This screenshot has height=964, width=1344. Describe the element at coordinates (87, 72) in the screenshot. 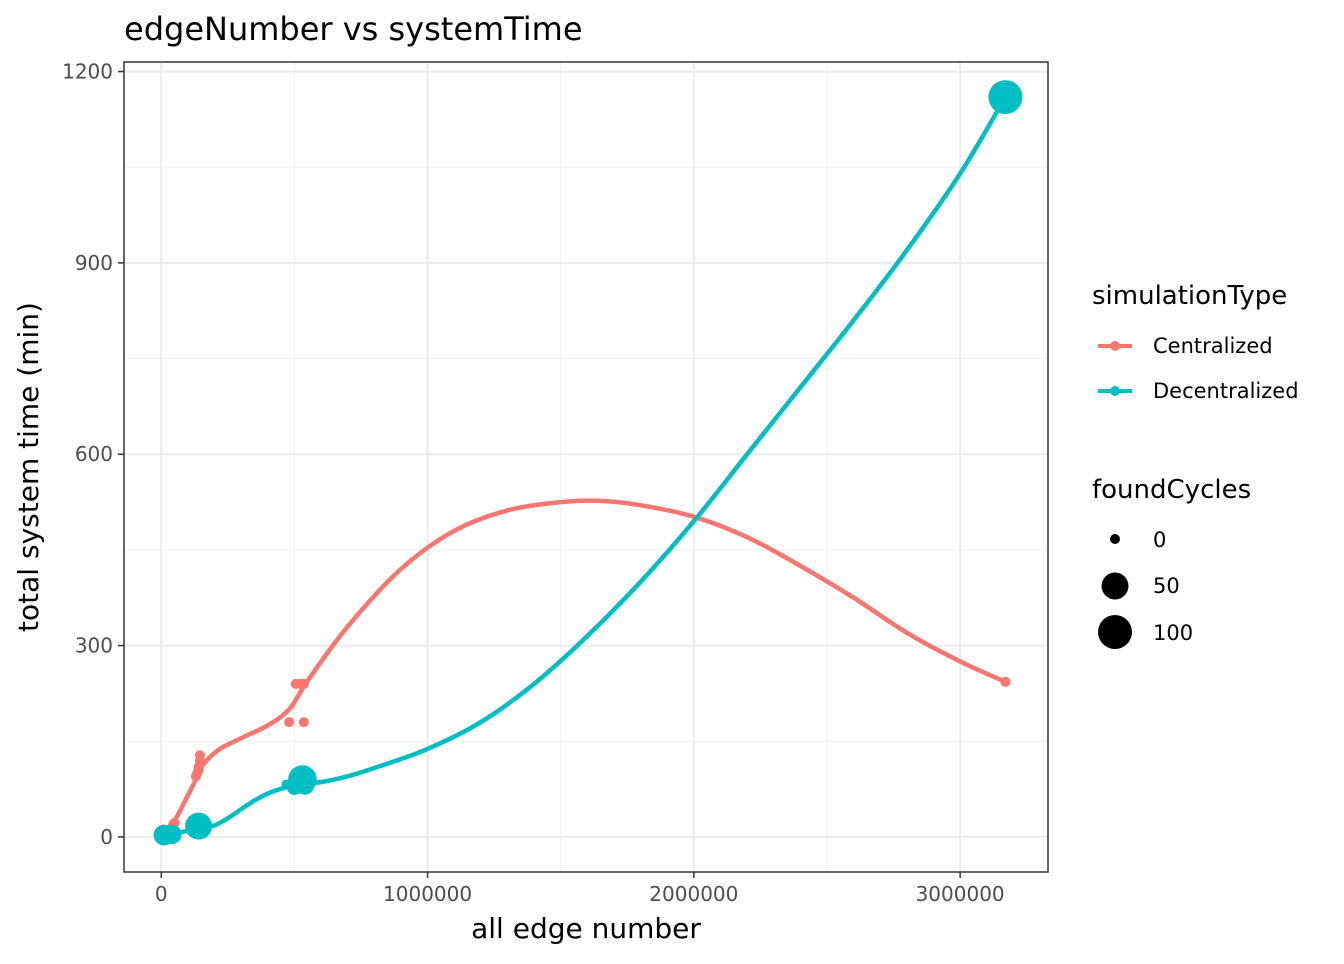

I see `y-tick-label: 1200` at that location.